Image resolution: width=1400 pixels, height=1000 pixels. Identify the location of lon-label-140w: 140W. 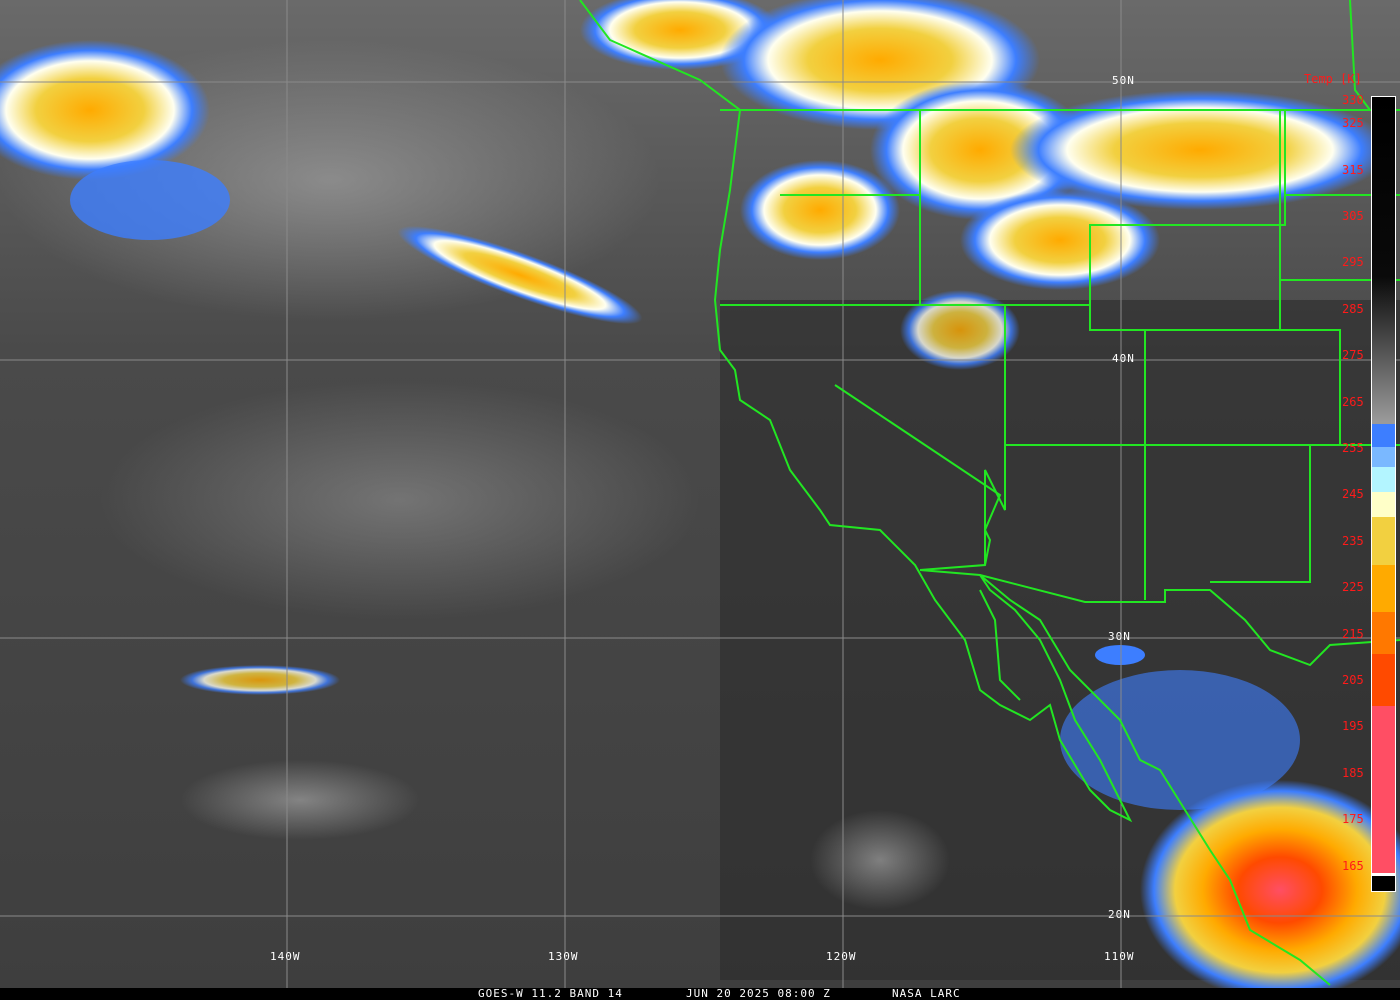
(285, 956).